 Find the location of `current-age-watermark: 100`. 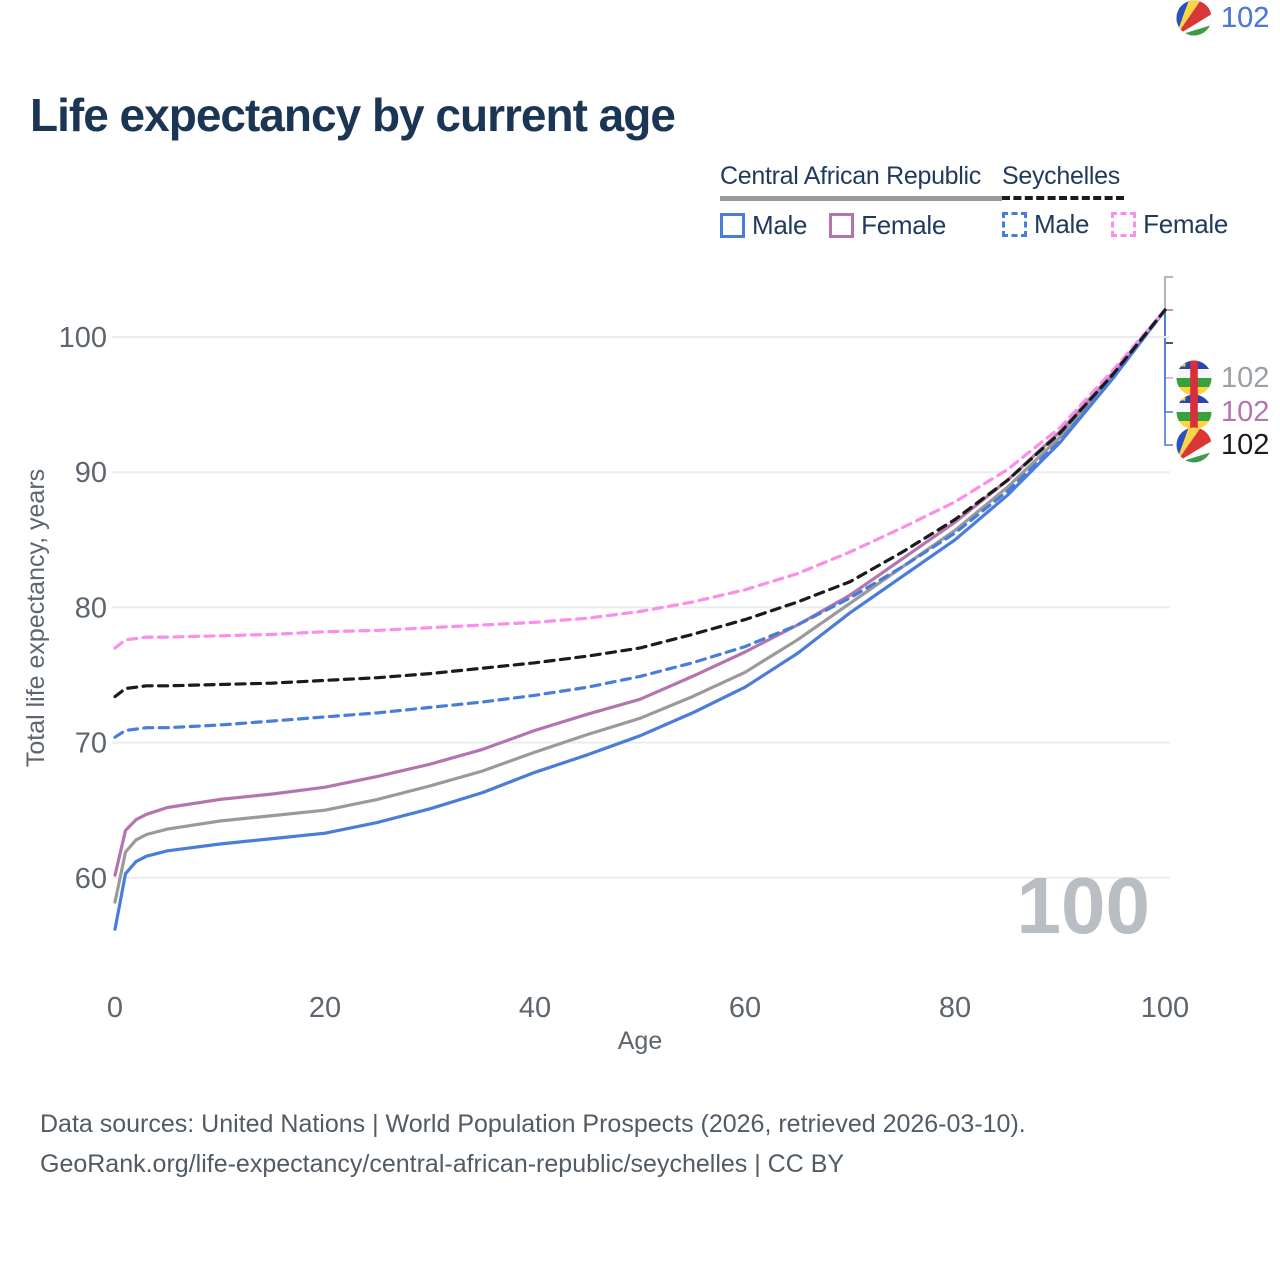

current-age-watermark: 100 is located at coordinates (1083, 905).